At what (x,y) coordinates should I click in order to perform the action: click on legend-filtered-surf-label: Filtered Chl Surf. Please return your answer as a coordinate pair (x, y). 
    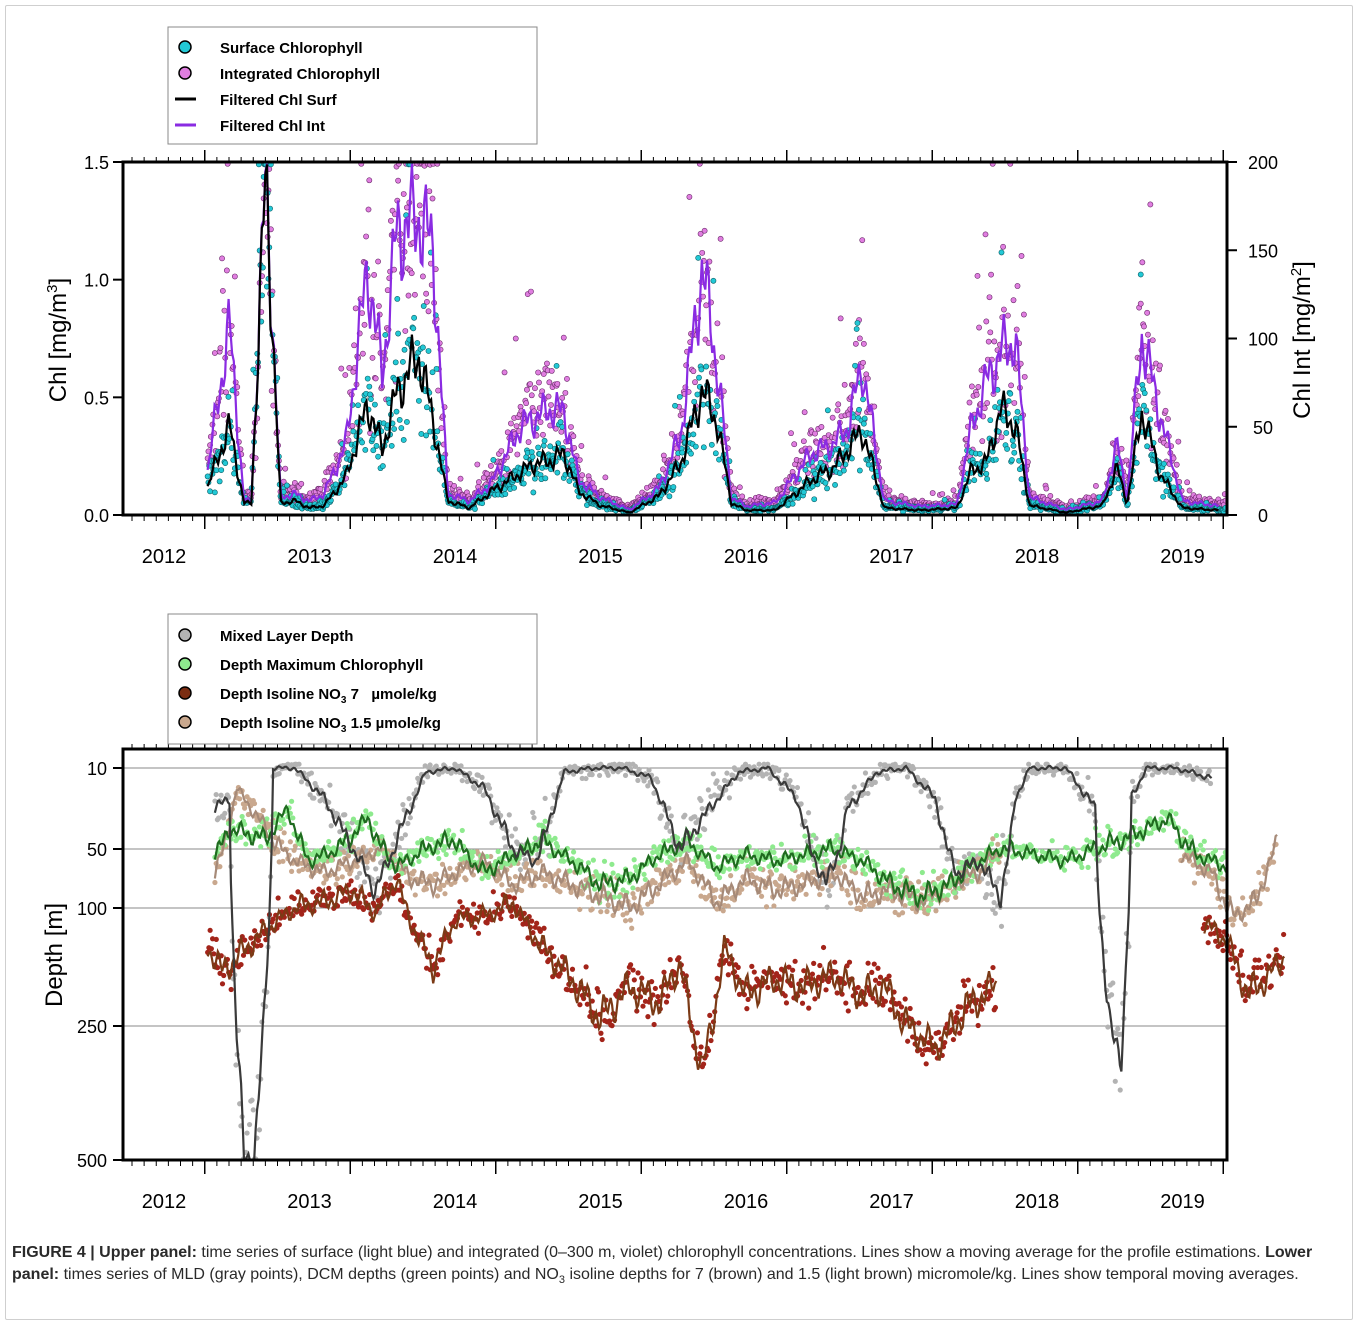
    Looking at the image, I should click on (279, 100).